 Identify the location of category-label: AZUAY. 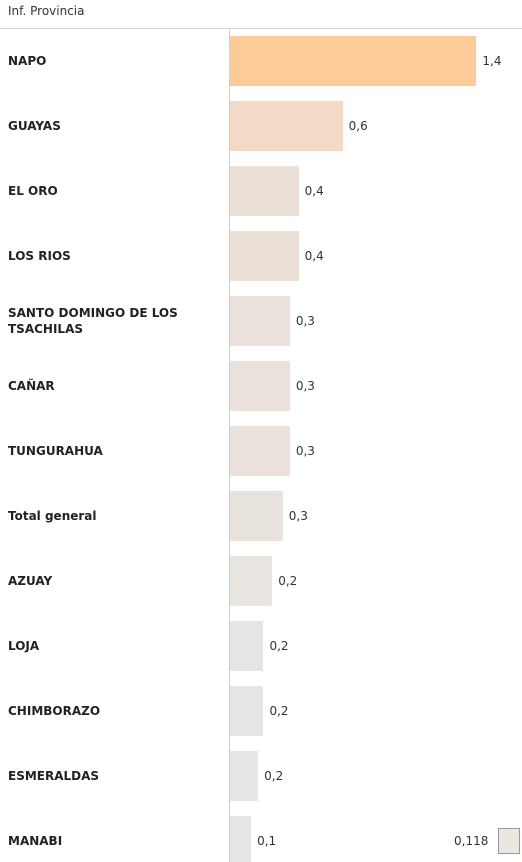
(30, 581).